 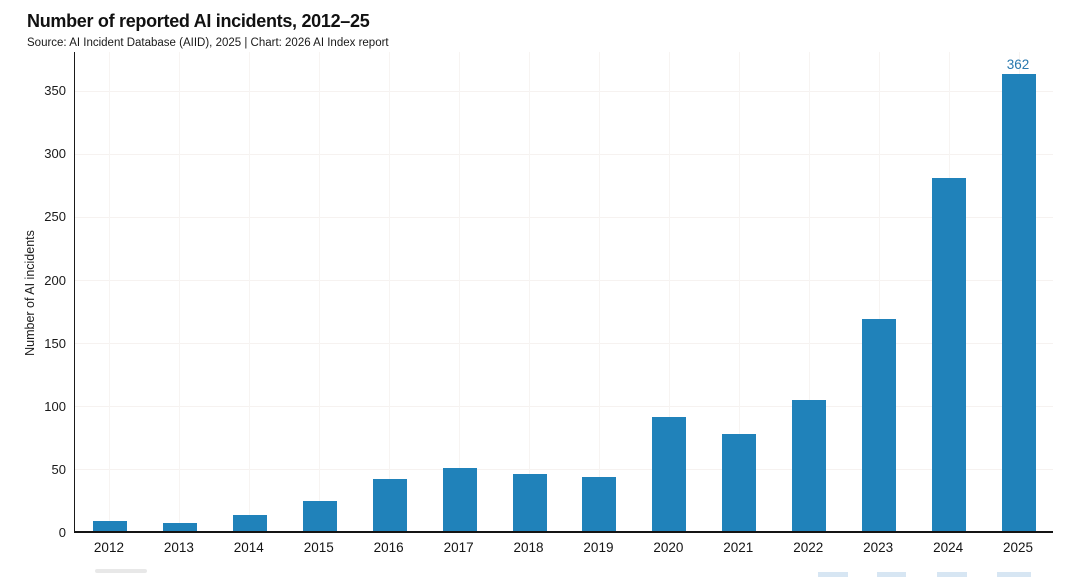 I want to click on bar-2023, so click(x=879, y=424).